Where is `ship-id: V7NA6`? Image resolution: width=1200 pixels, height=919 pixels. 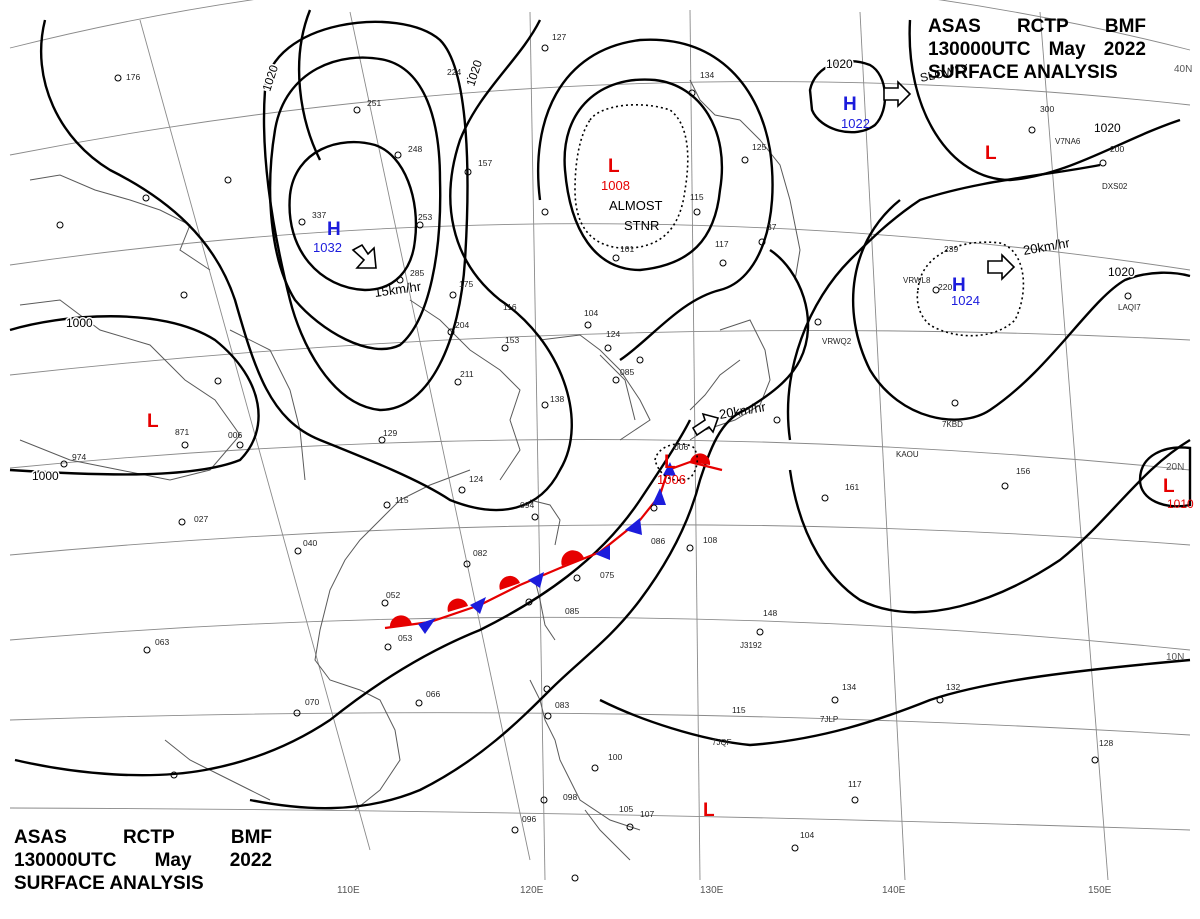
ship-id: V7NA6 is located at coordinates (1068, 141).